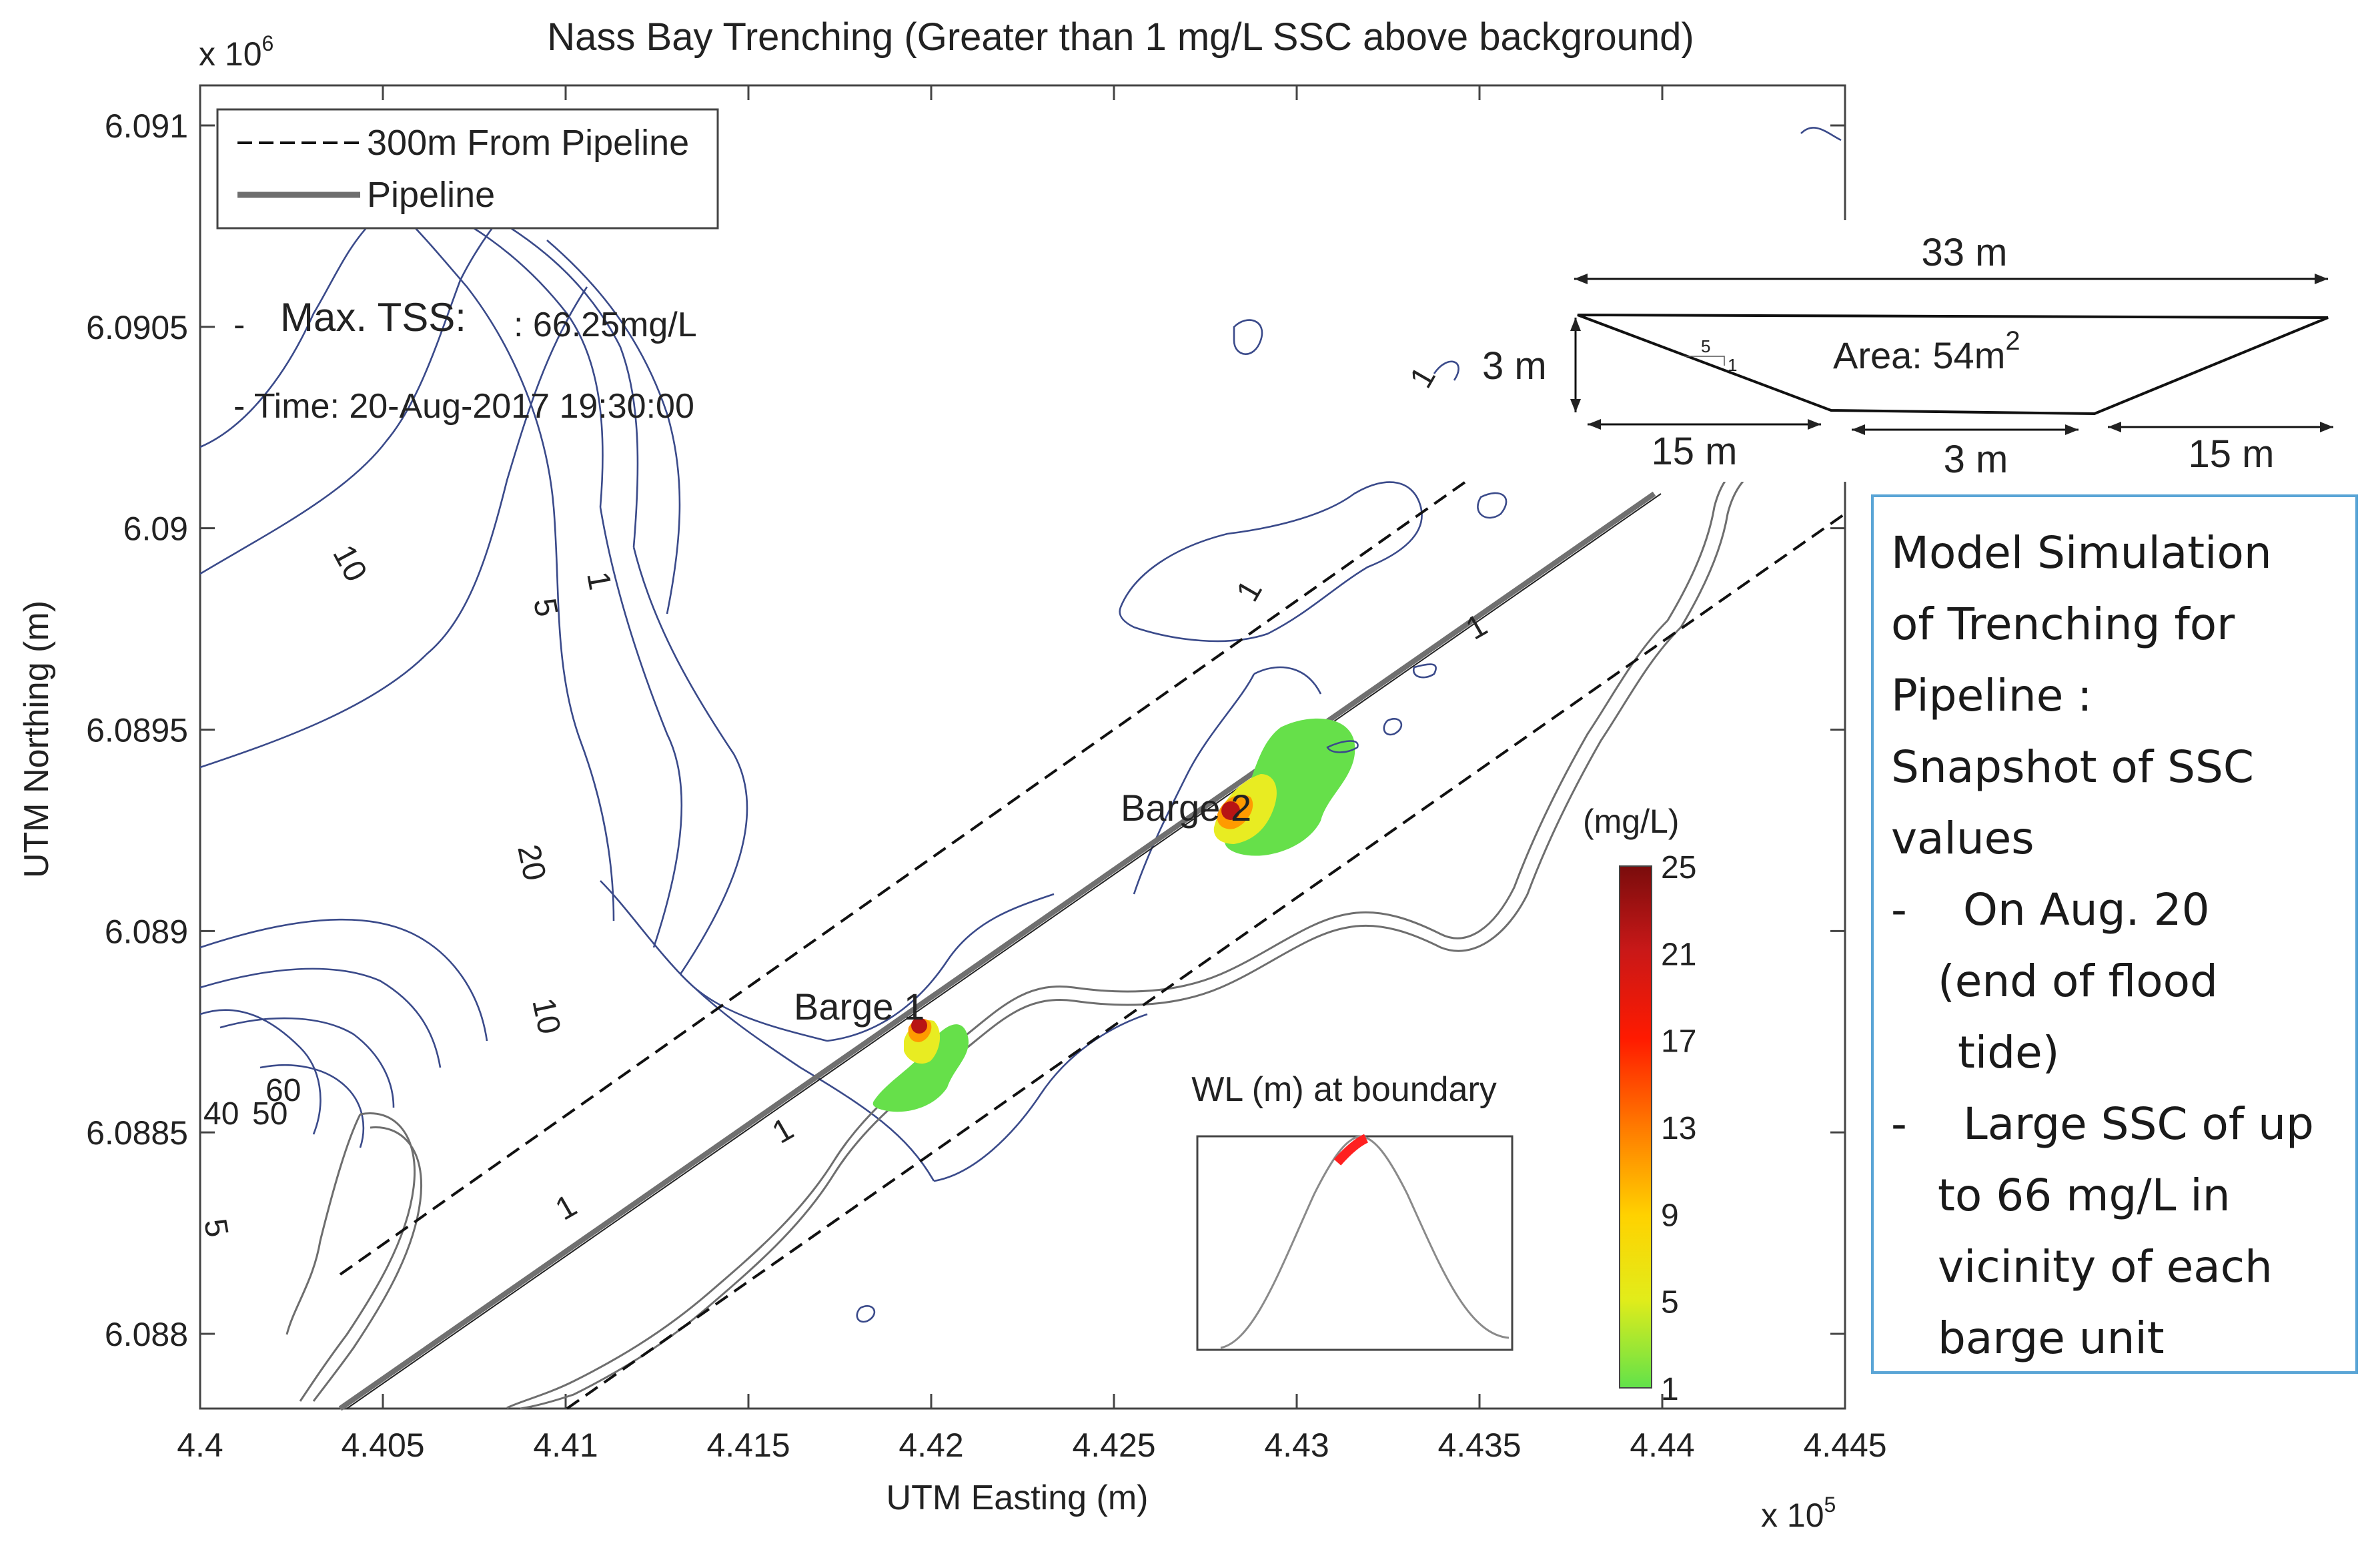 This screenshot has height=1546, width=2380. I want to click on trench-profile, so click(1953, 365).